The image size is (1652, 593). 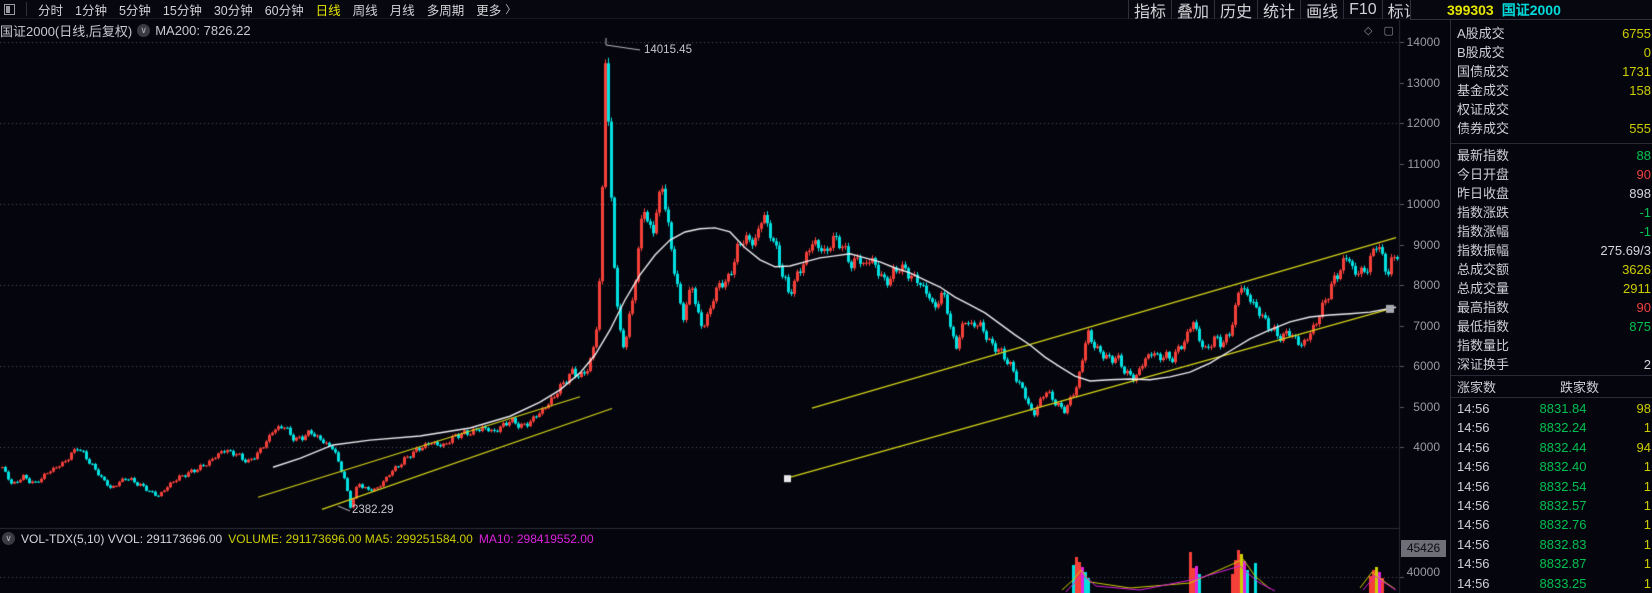 What do you see at coordinates (1483, 109) in the screenshot?
I see `quote-row-label: 权证成交` at bounding box center [1483, 109].